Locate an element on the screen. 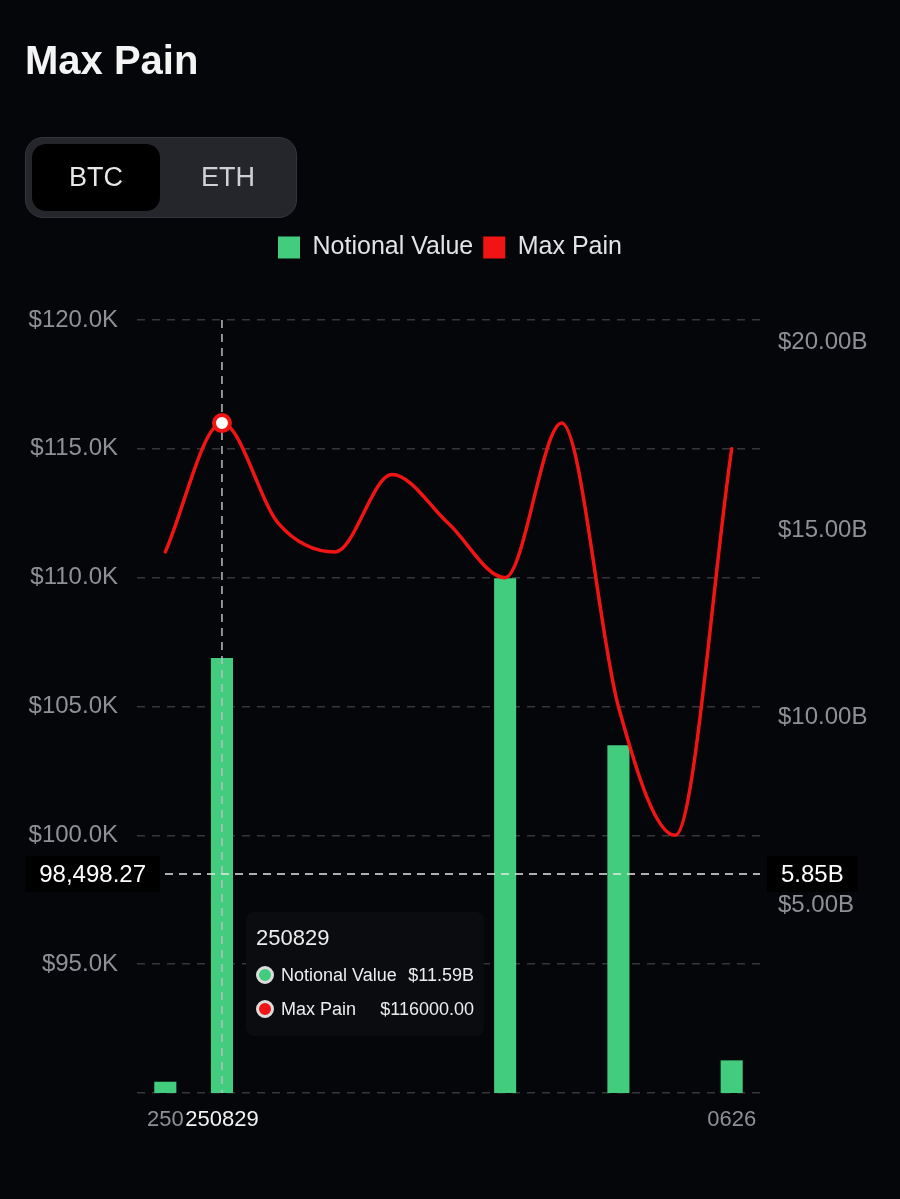 The height and width of the screenshot is (1199, 900). y2-tick-label: $5.00B is located at coordinates (816, 903).